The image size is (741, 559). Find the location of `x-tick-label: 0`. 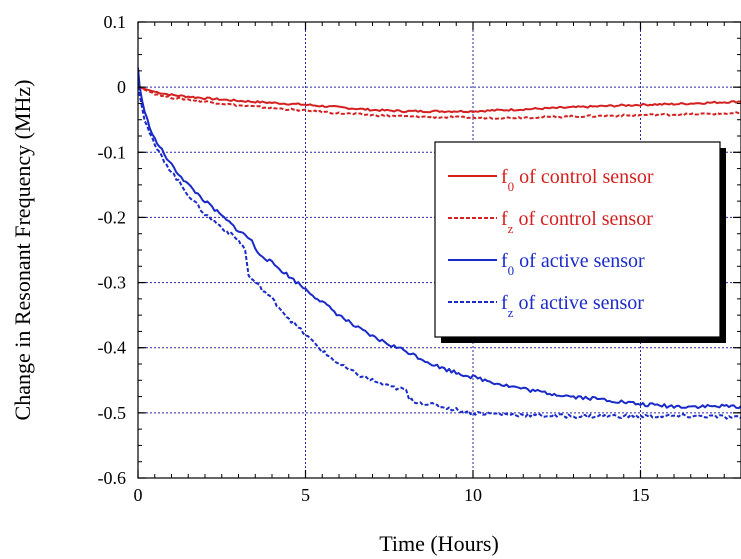

x-tick-label: 0 is located at coordinates (138, 495).